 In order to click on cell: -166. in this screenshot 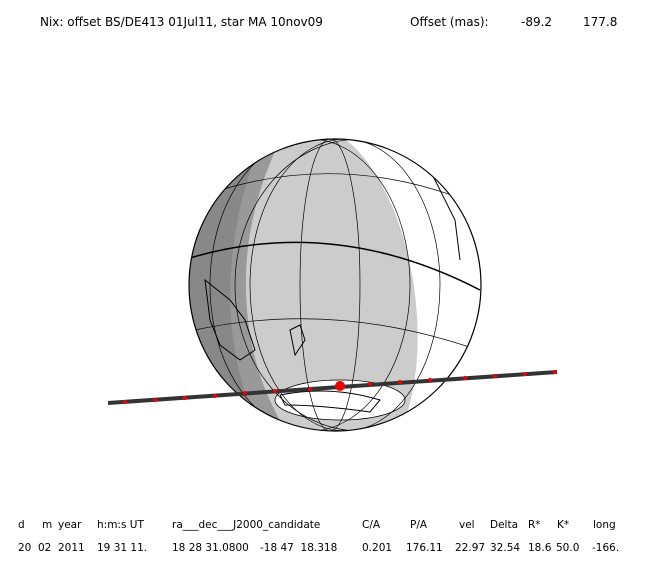, I will do `click(605, 548)`.